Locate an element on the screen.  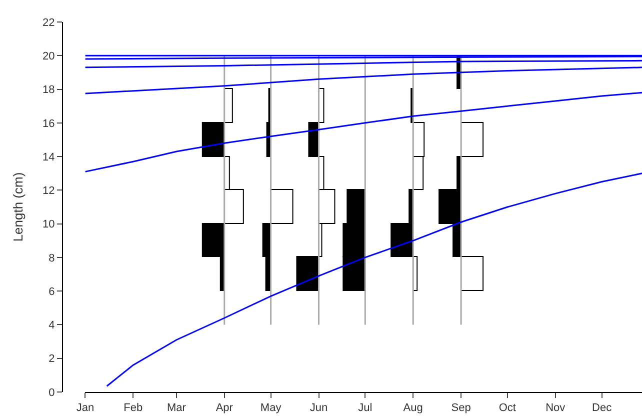
y-tick-label: 16 is located at coordinates (48, 124).